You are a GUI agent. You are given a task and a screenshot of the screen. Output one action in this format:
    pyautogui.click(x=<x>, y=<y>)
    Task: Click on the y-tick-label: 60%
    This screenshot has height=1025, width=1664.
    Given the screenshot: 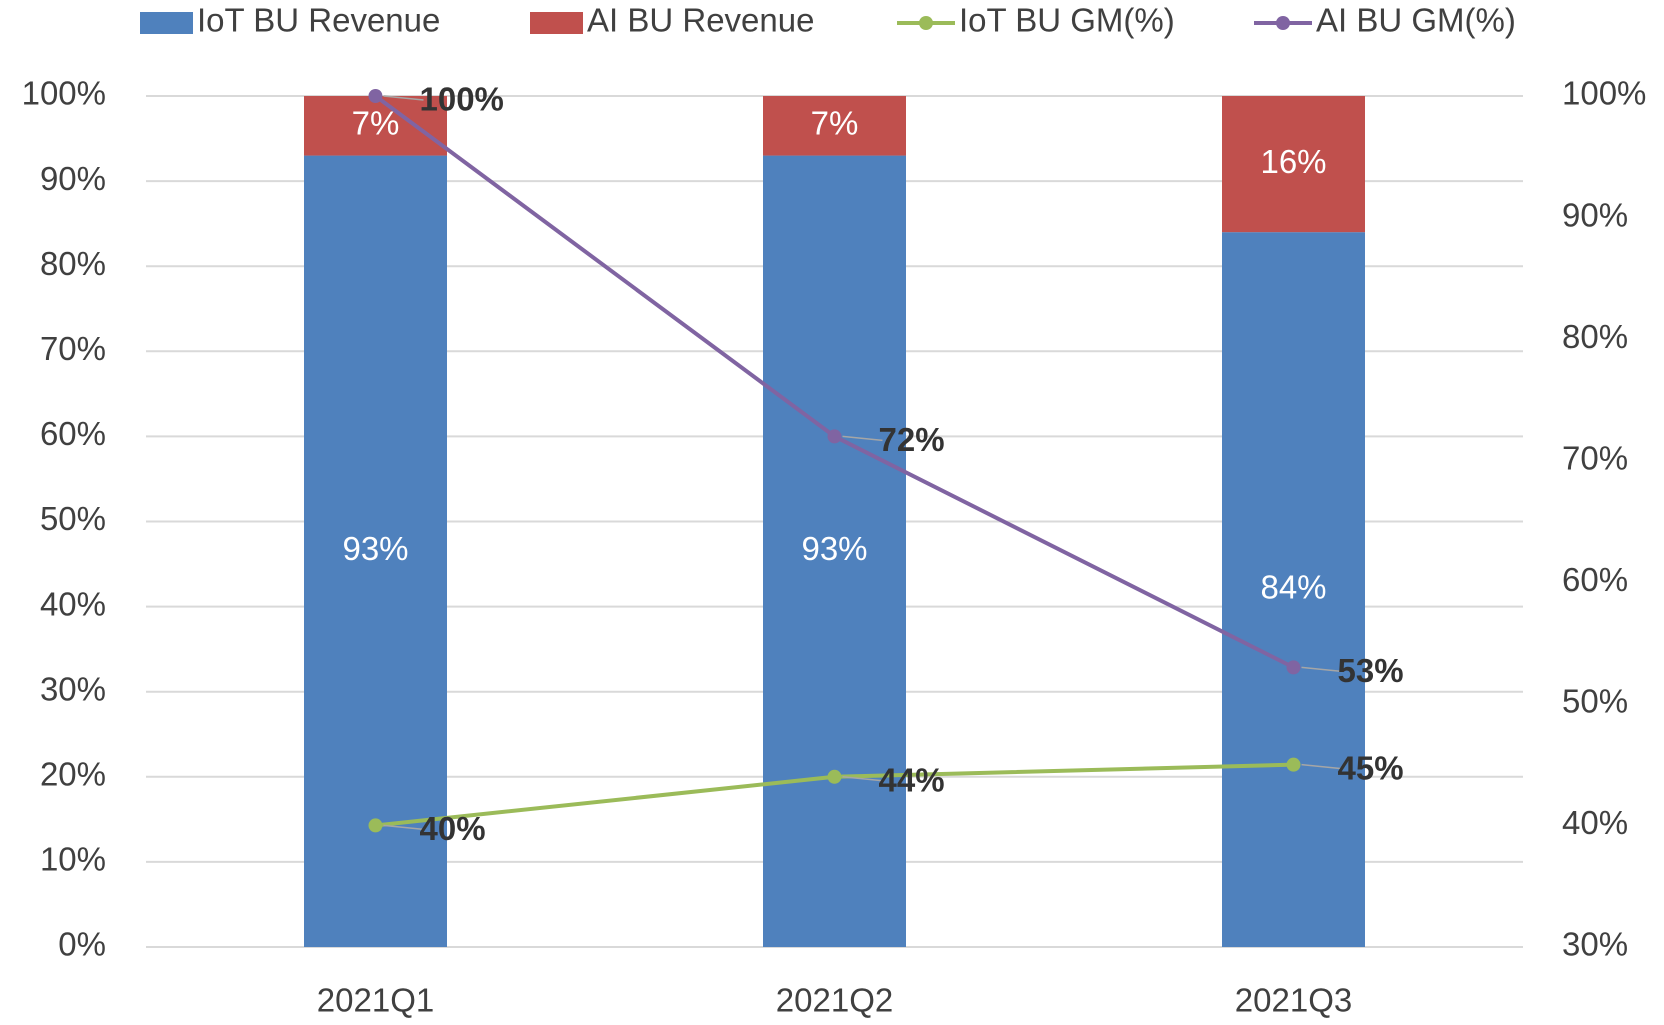 What is the action you would take?
    pyautogui.click(x=73, y=433)
    